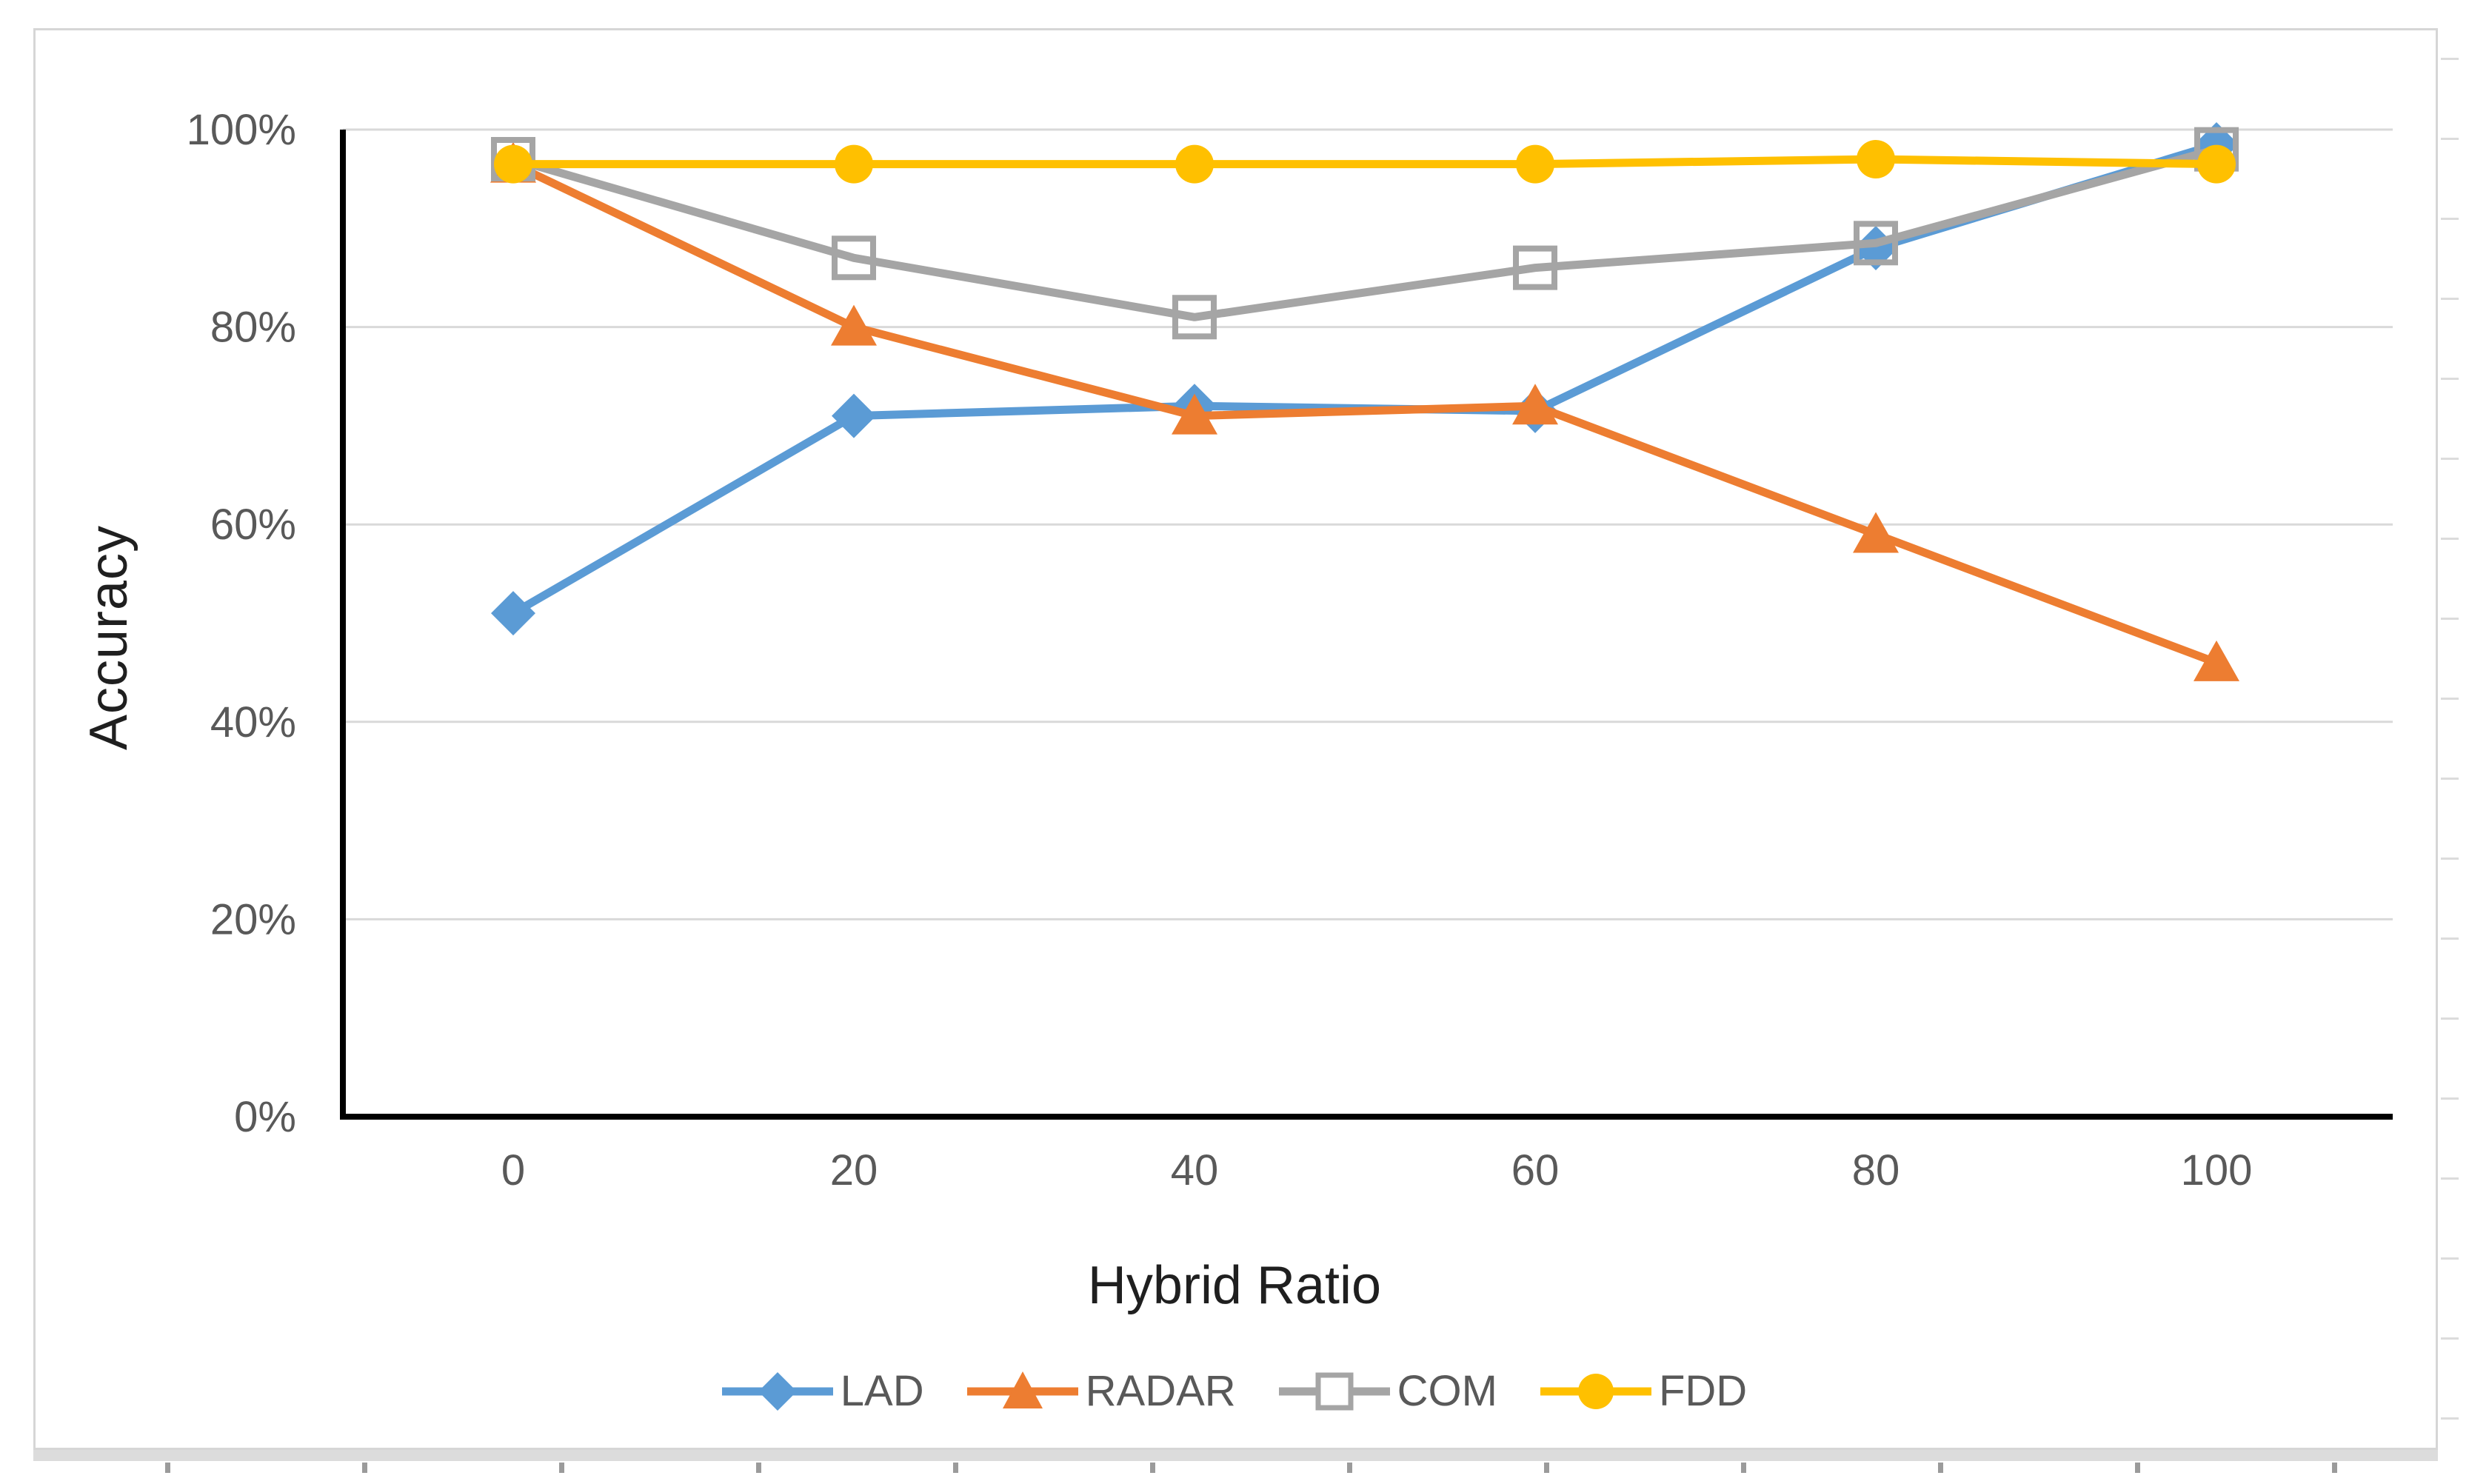 Image resolution: width=2469 pixels, height=1484 pixels. What do you see at coordinates (513, 1170) in the screenshot?
I see `x-tick-label-0: 0` at bounding box center [513, 1170].